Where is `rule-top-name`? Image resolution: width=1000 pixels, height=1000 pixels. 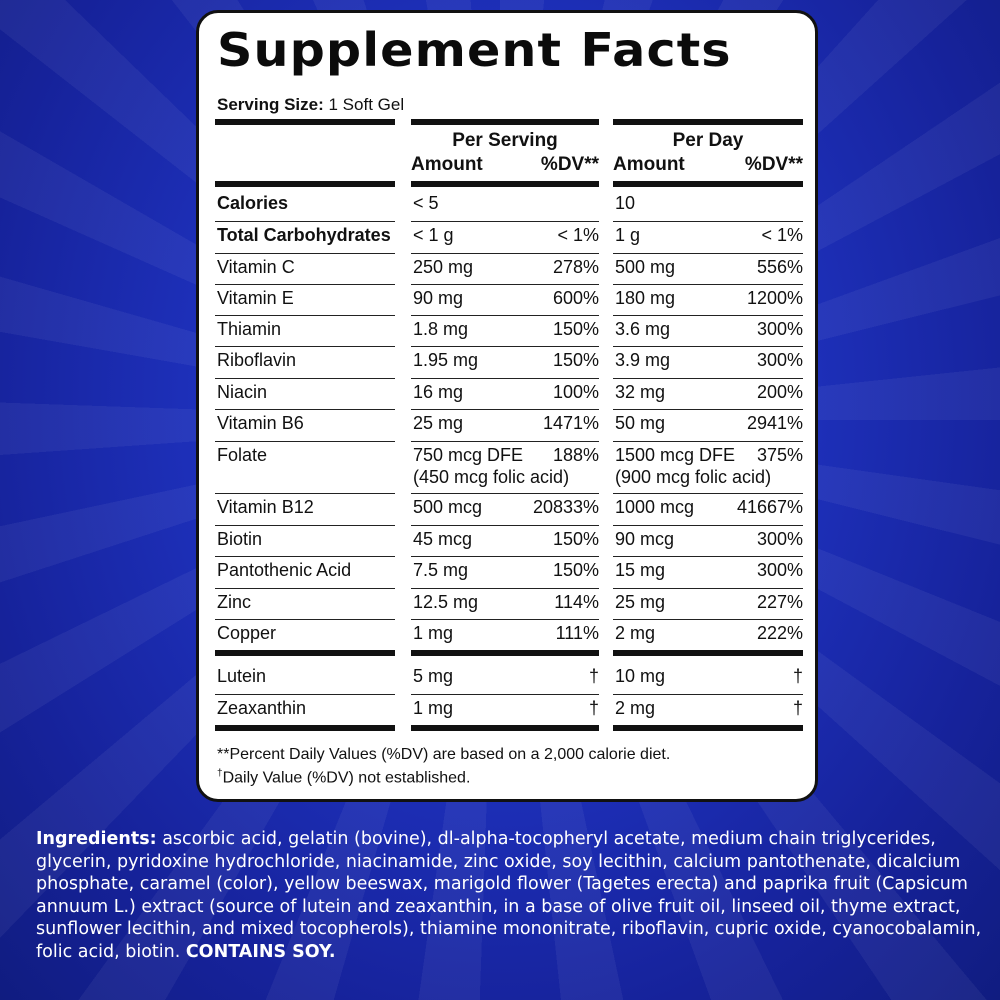 rule-top-name is located at coordinates (305, 122).